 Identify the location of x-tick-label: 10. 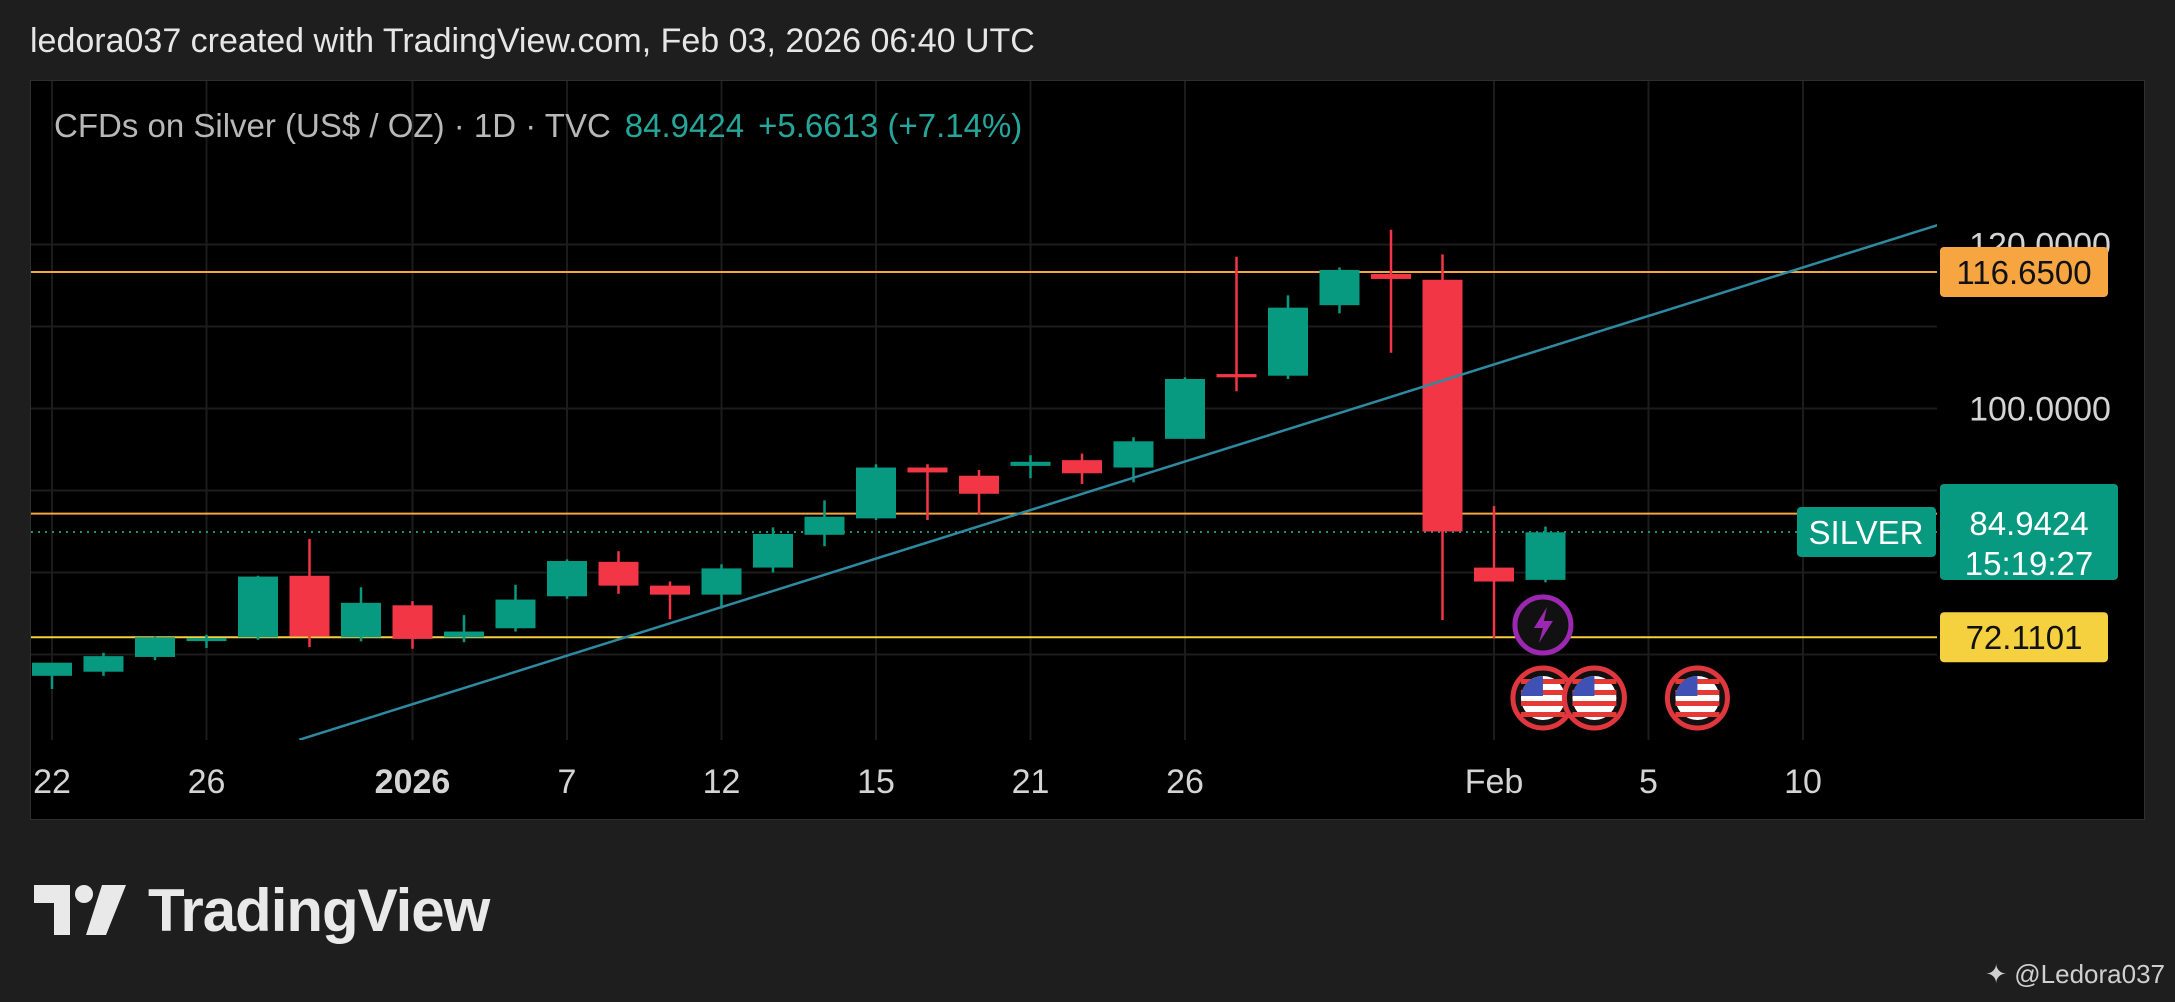
(1803, 782).